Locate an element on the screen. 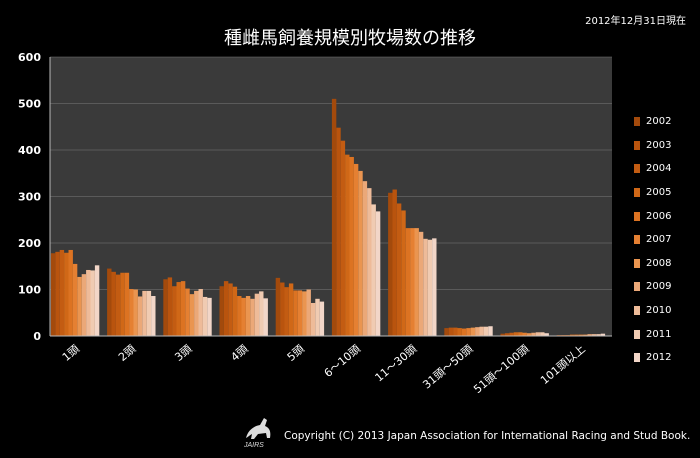 Image resolution: width=700 pixels, height=458 pixels. y-tick-label: 400 is located at coordinates (29, 150).